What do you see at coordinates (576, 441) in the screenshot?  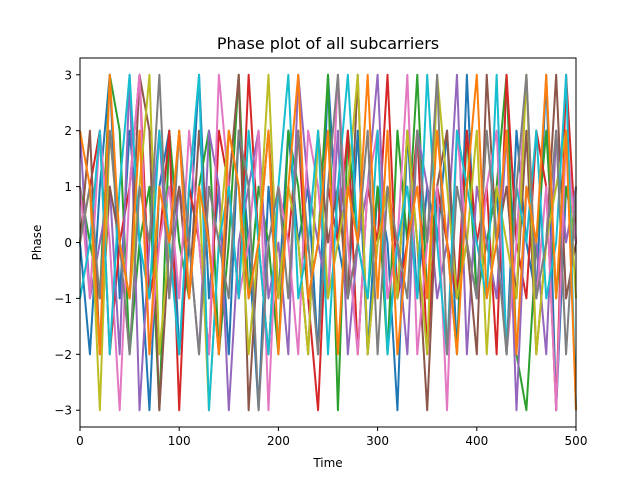 I see `x-tick-label: 500` at bounding box center [576, 441].